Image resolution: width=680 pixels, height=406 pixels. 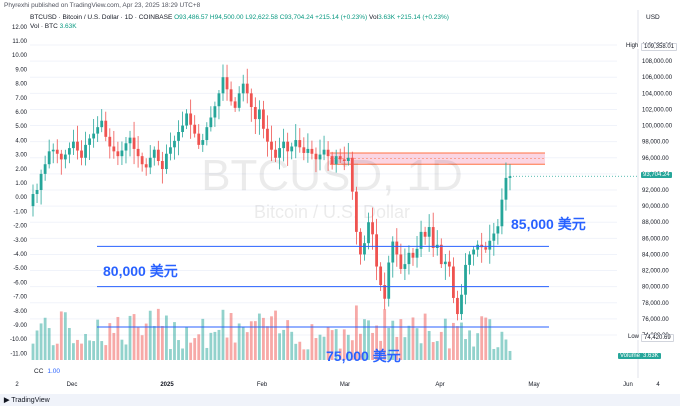 What do you see at coordinates (655, 320) in the screenshot?
I see `right-axis-tick: 76,000.00` at bounding box center [655, 320].